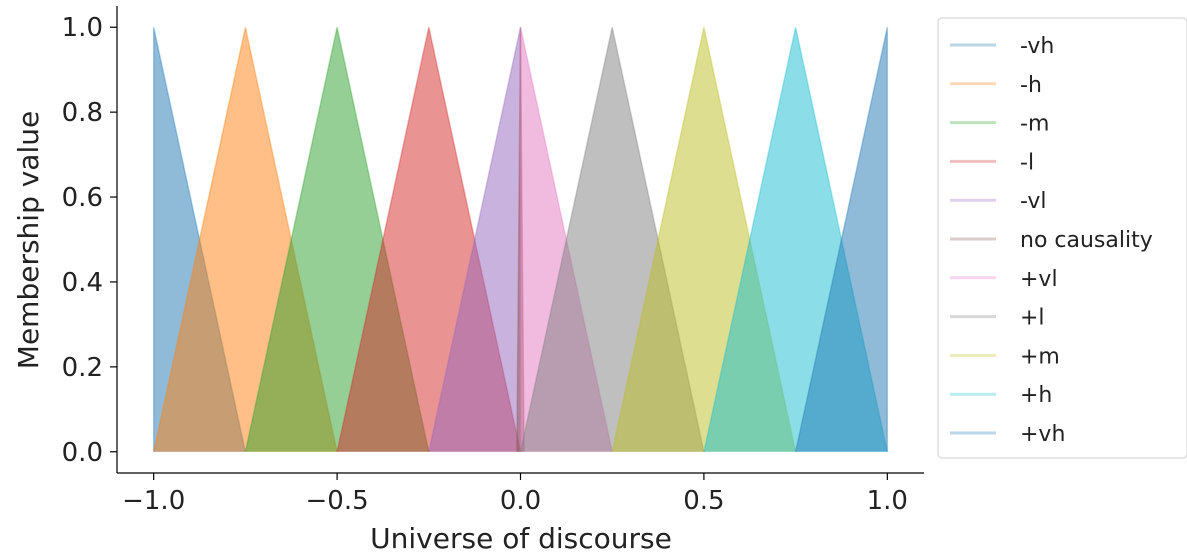  Describe the element at coordinates (82, 453) in the screenshot. I see `y-tick-label: 0.0` at that location.